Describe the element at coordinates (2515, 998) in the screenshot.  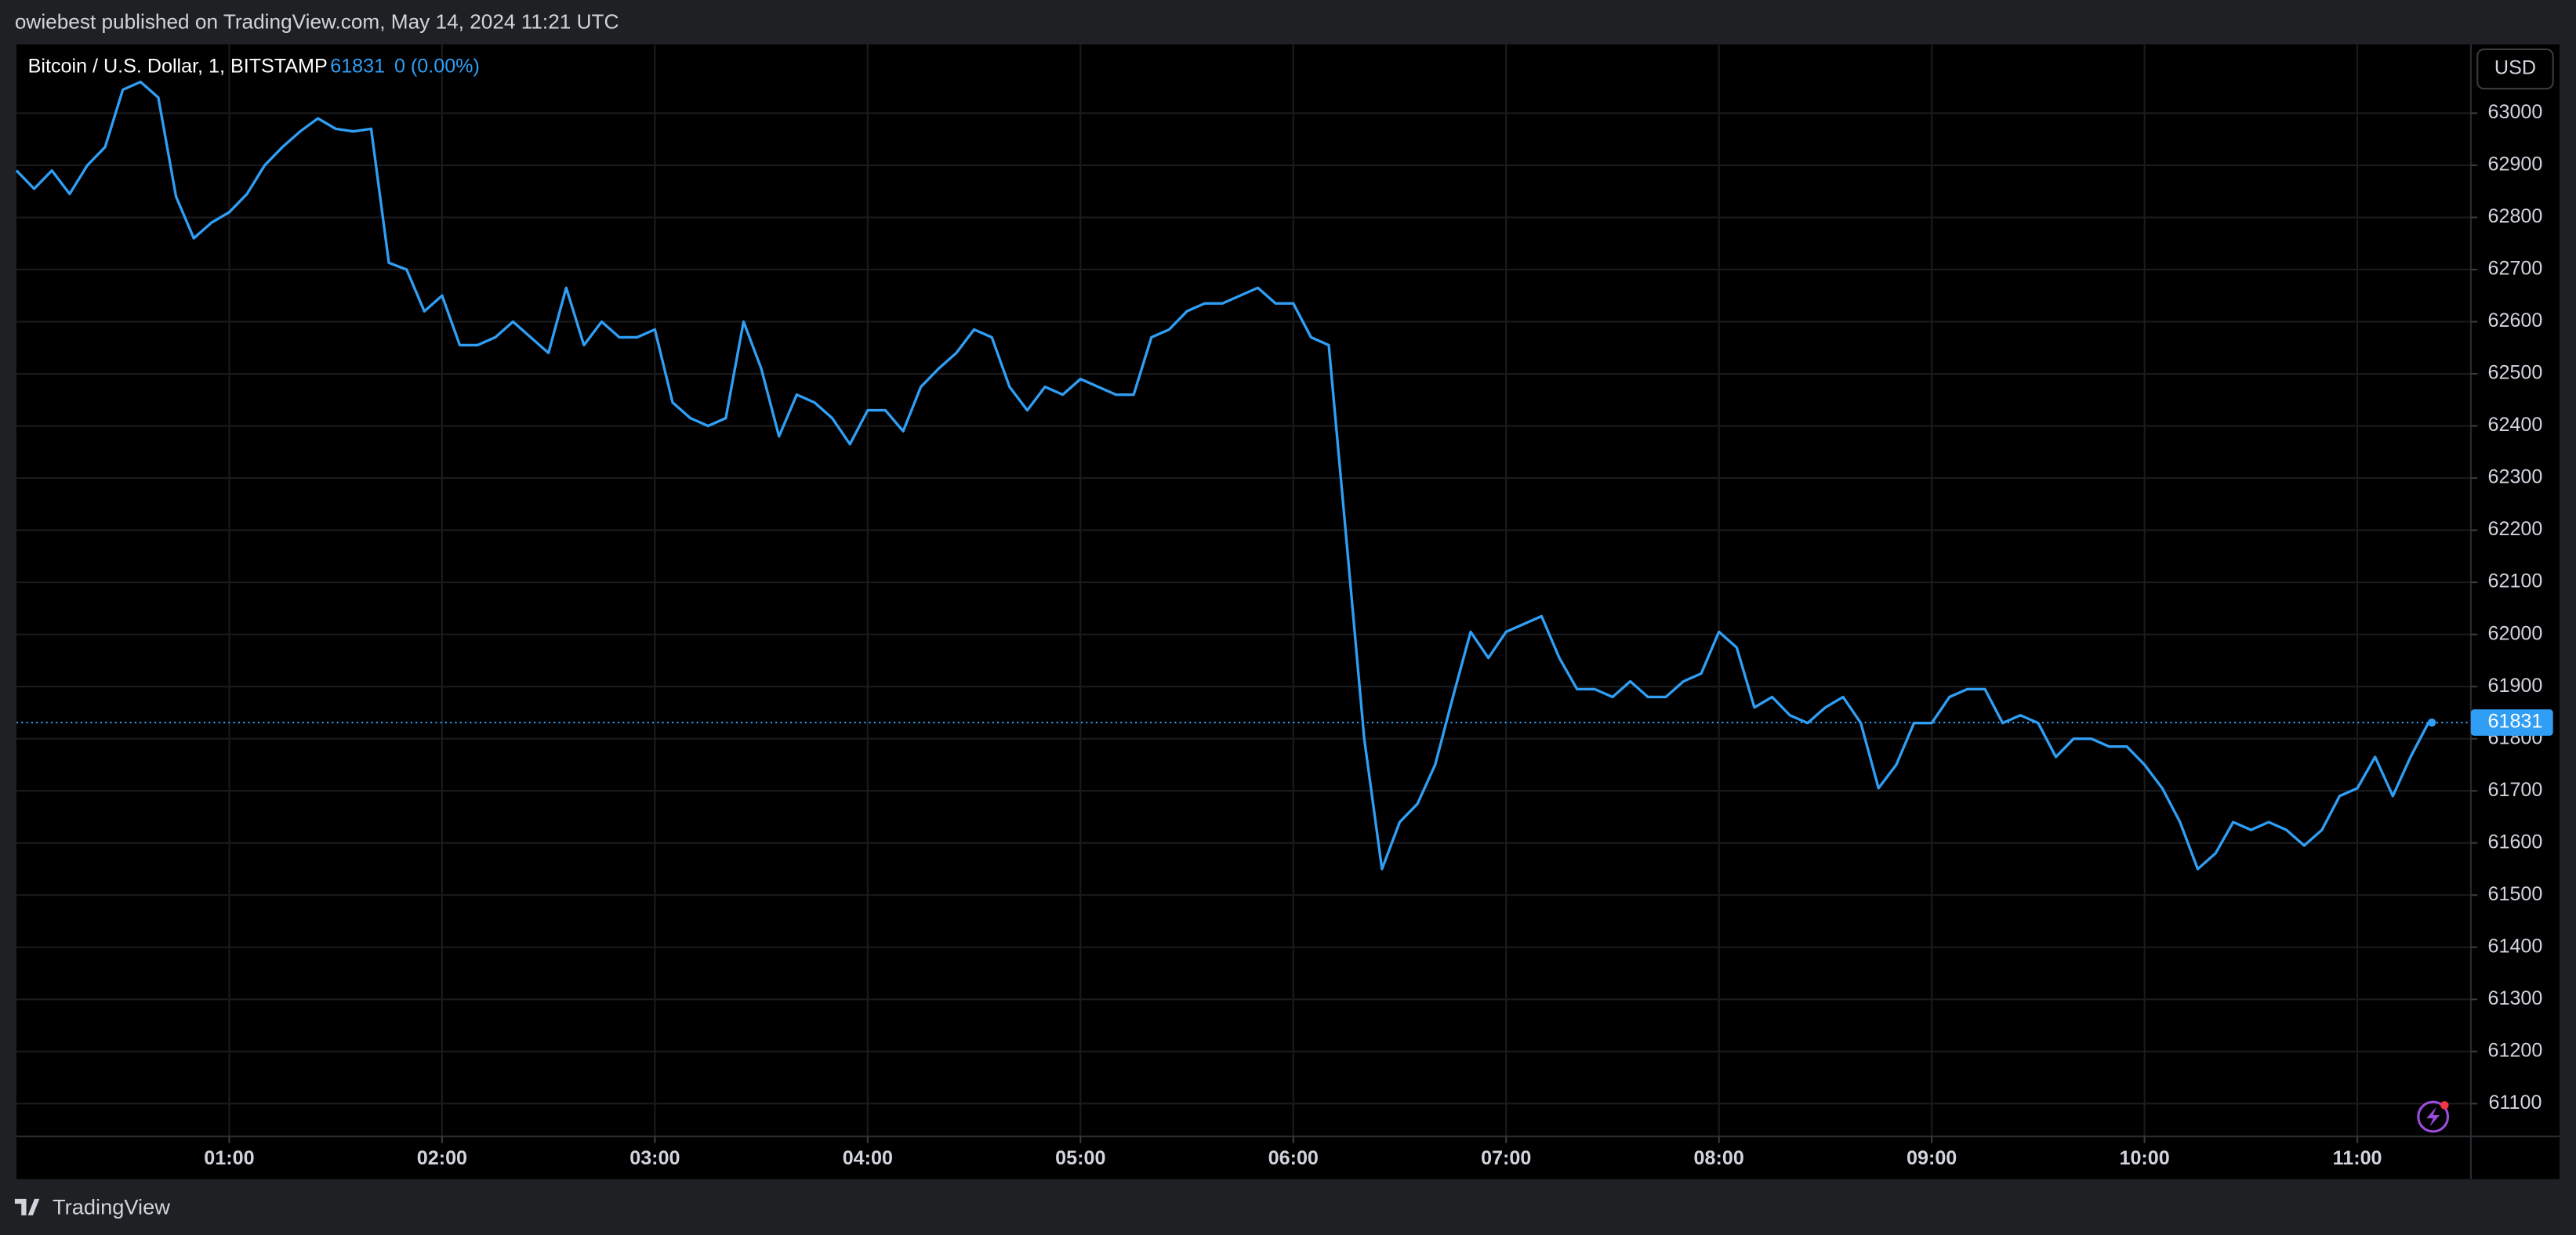
I see `y-tick-label: 61300` at that location.